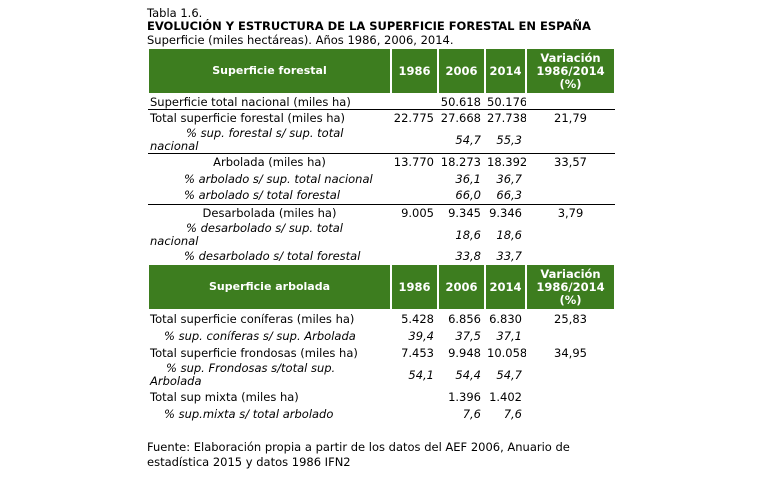  I want to click on cell-1986: 39,4, so click(421, 335).